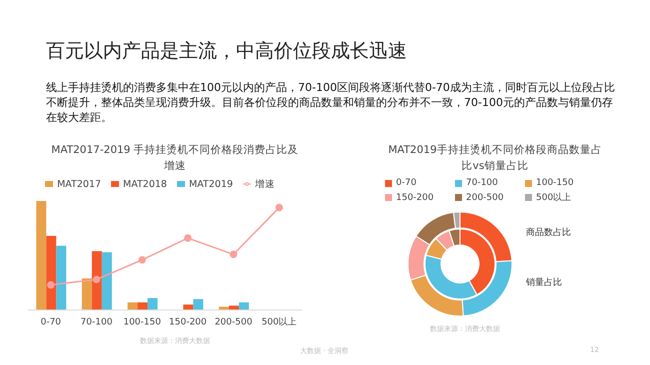 This screenshot has height=365, width=650. Describe the element at coordinates (142, 322) in the screenshot. I see `x-tick-label: 100-150` at that location.